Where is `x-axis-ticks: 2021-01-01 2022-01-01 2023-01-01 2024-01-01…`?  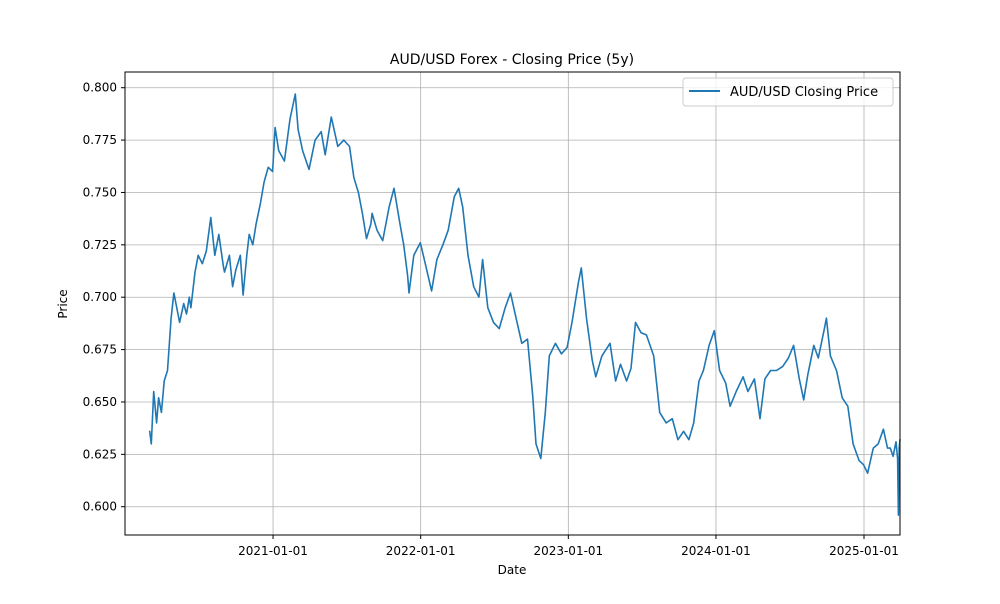
x-axis-ticks: 2021-01-01 2022-01-01 2023-01-01 2024-01-01… is located at coordinates (568, 546).